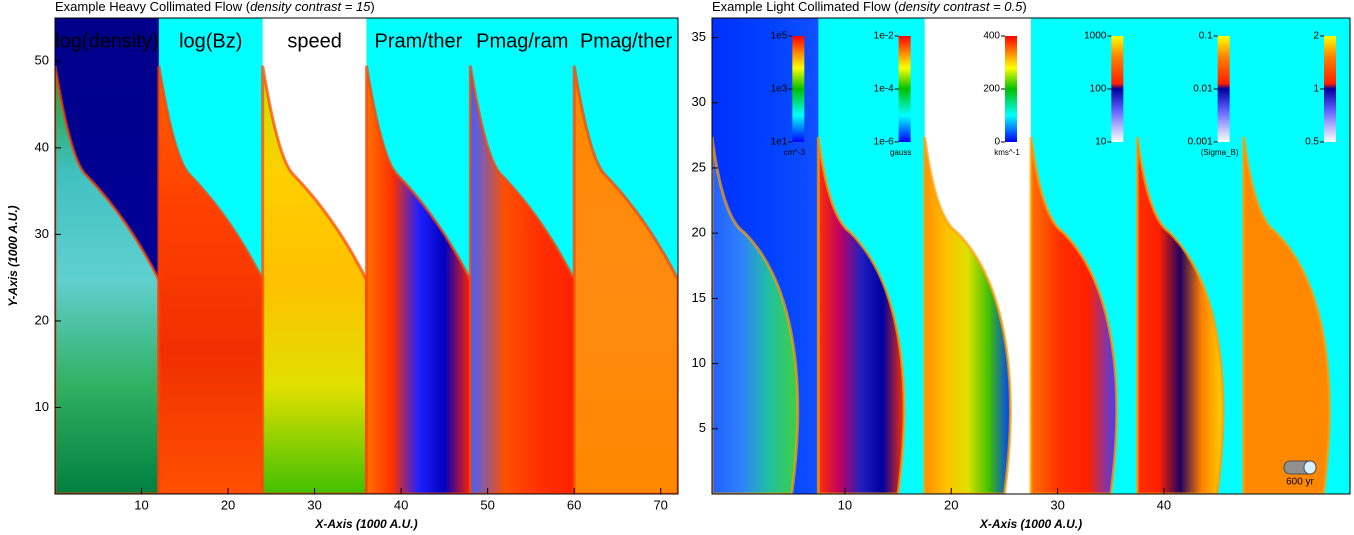 The height and width of the screenshot is (535, 1354). What do you see at coordinates (1098, 89) in the screenshot?
I see `colorbar-label: 100` at bounding box center [1098, 89].